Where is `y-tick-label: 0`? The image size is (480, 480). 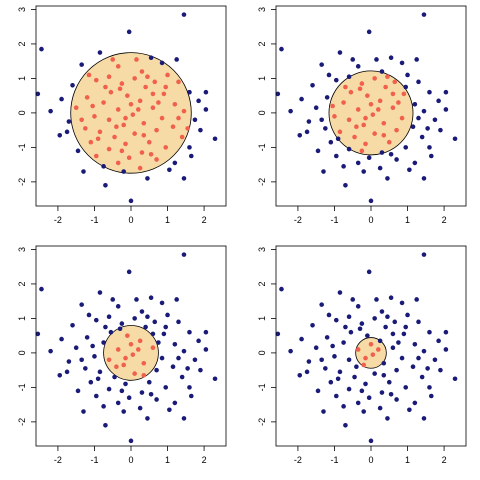 y-tick-label: 0 is located at coordinates (22, 112).